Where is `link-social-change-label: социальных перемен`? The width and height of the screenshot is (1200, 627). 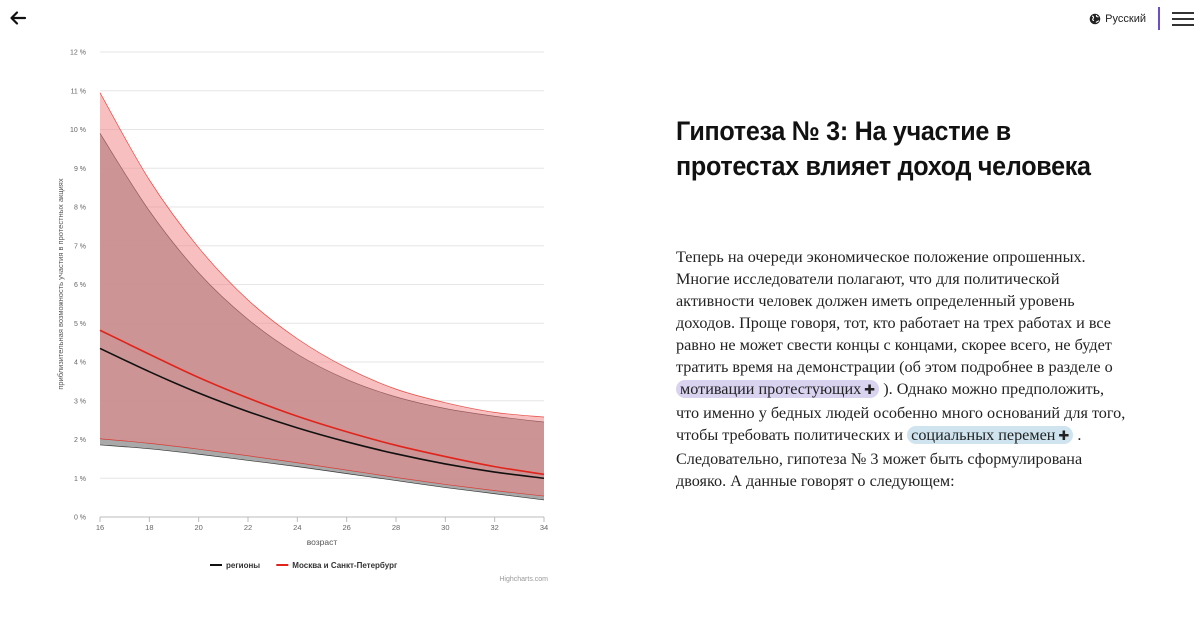 link-social-change-label: социальных перемен is located at coordinates (983, 435).